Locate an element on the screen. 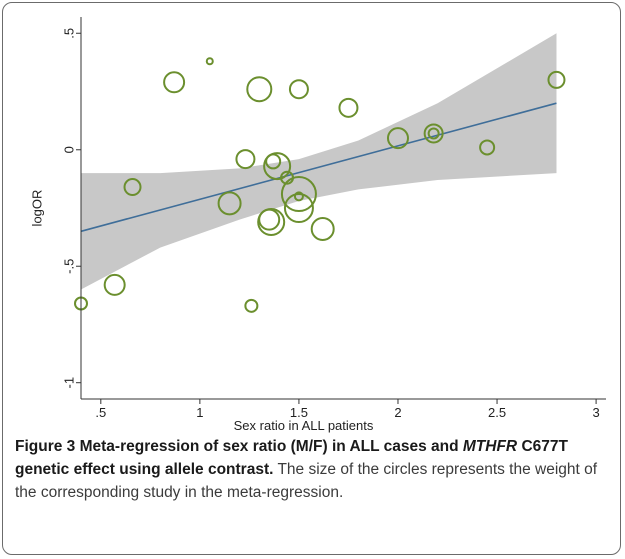  x-tick-label-4: 2 is located at coordinates (397, 412).